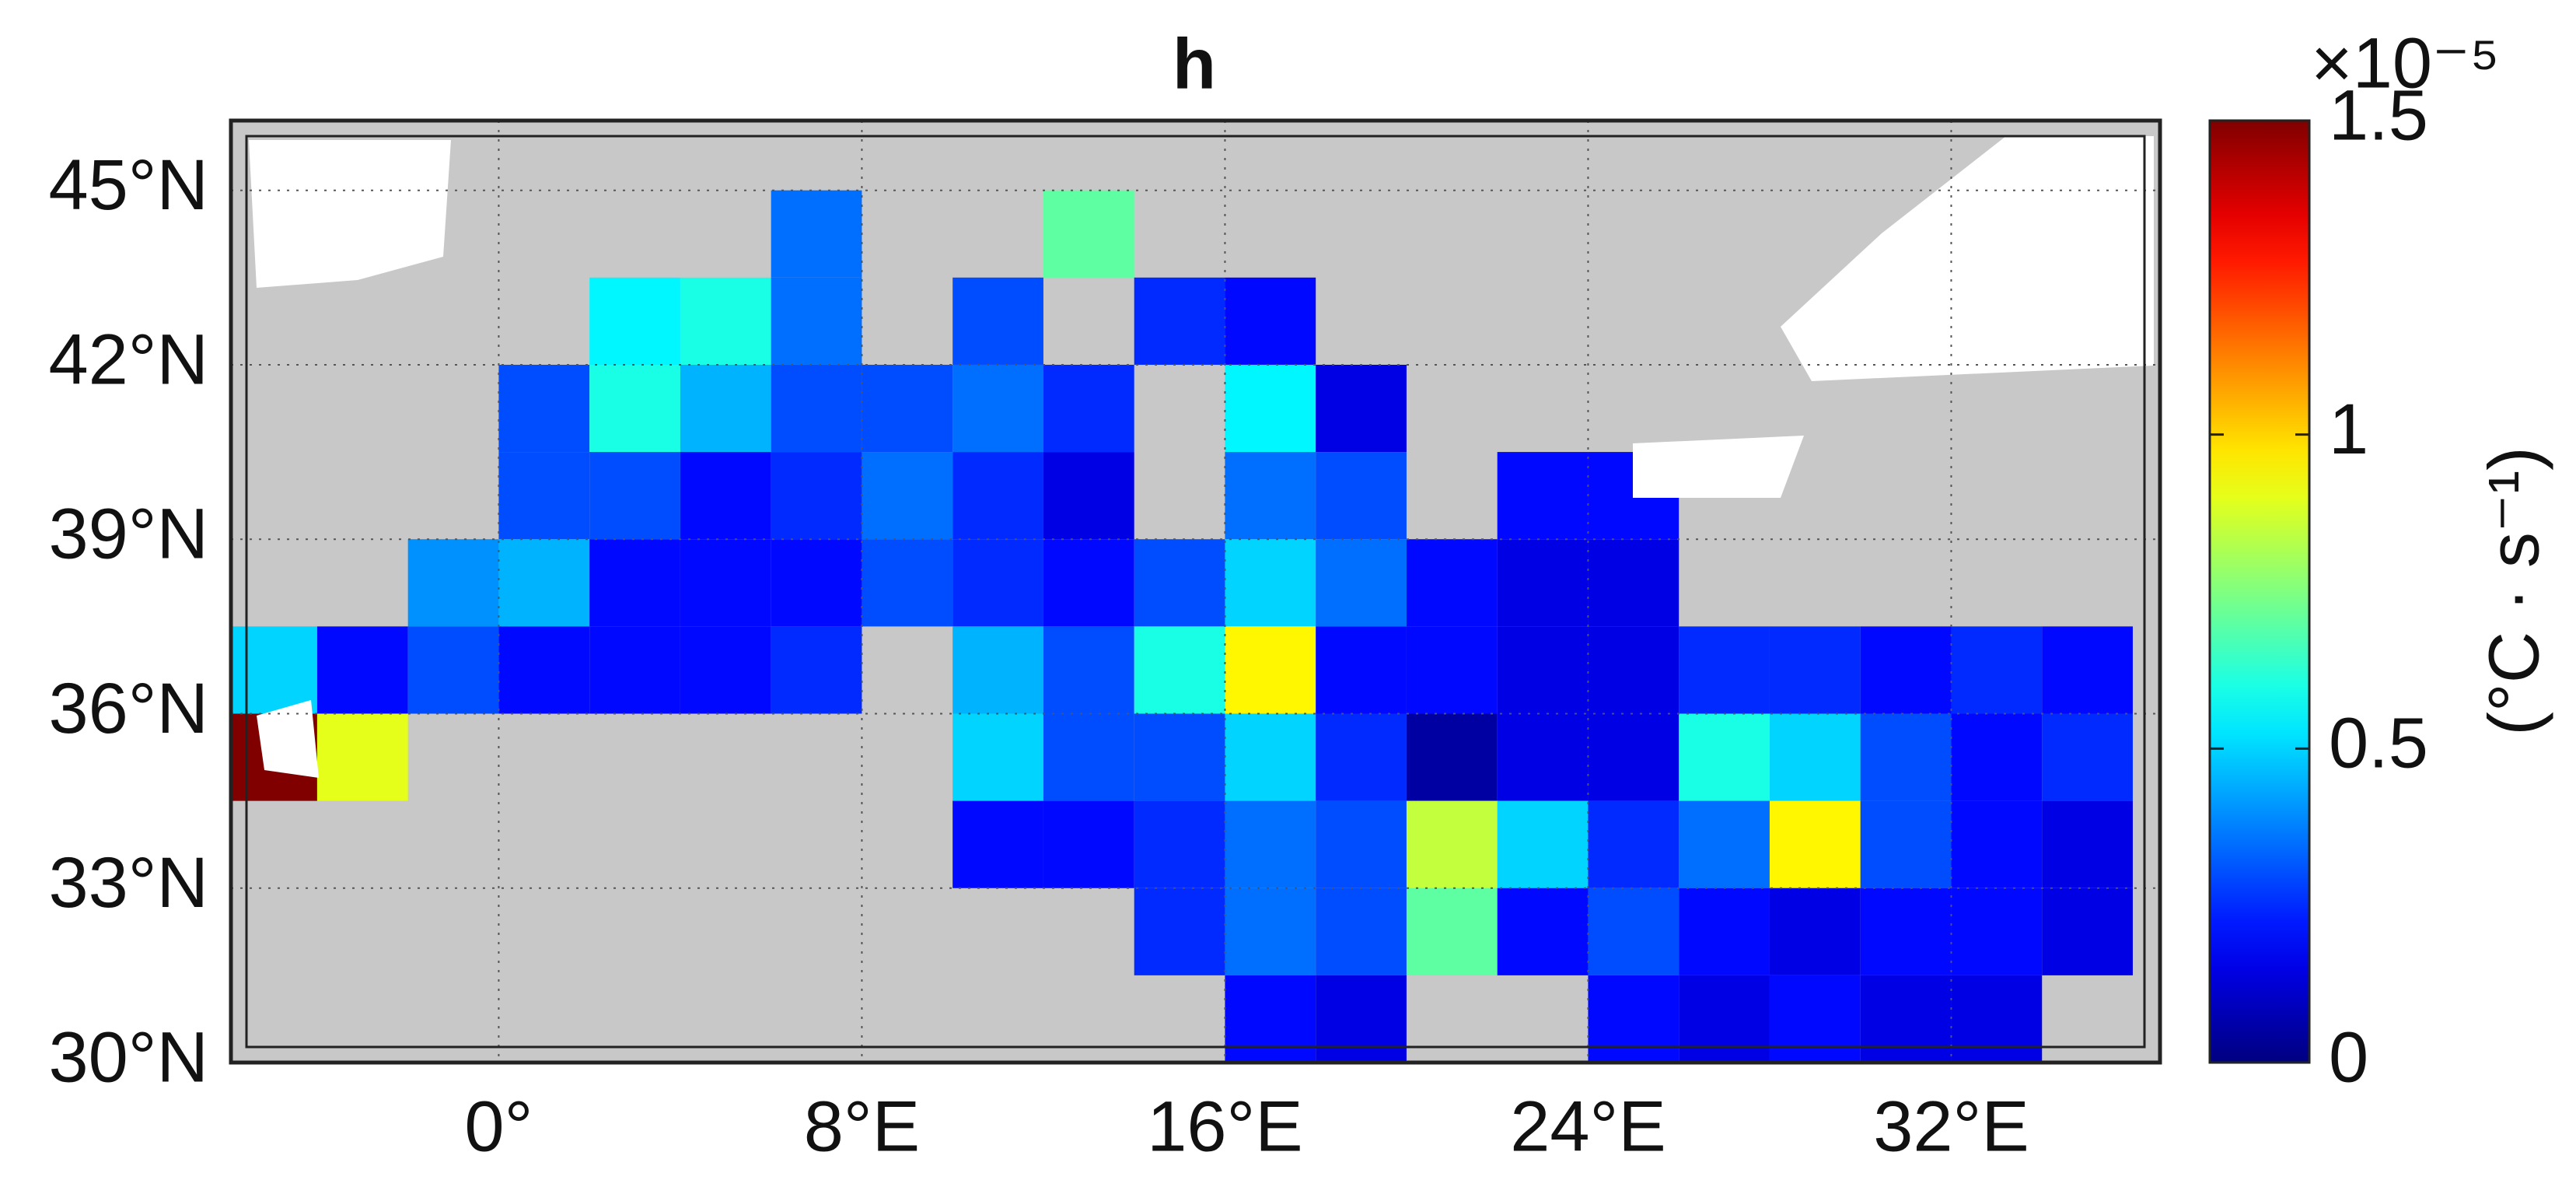 This screenshot has height=1180, width=2576. I want to click on y-tick-label: 42°N, so click(128, 359).